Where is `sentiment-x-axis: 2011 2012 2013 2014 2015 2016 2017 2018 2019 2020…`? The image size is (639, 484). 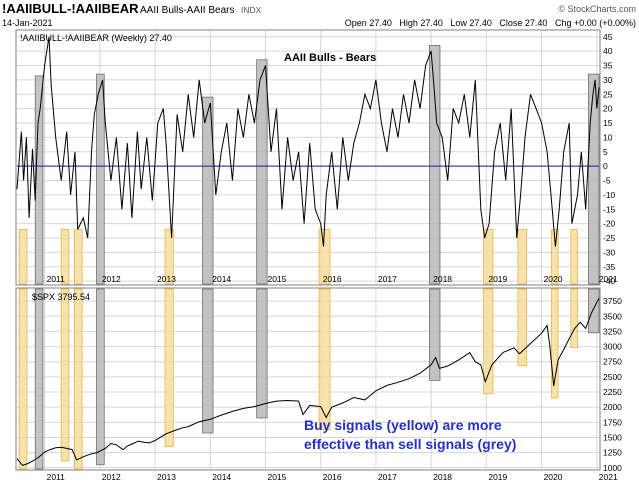 sentiment-x-axis: 2011 2012 2013 2014 2015 2016 2017 2018 2019 2020… is located at coordinates (332, 279).